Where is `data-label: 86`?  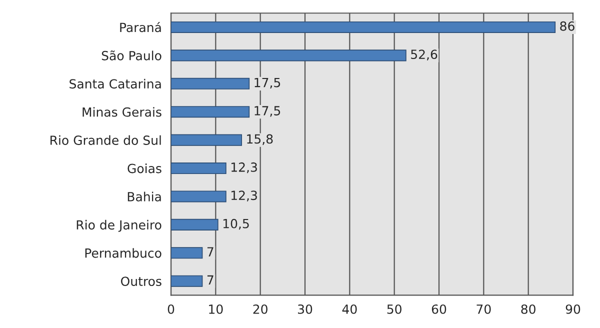
data-label: 86 is located at coordinates (567, 26).